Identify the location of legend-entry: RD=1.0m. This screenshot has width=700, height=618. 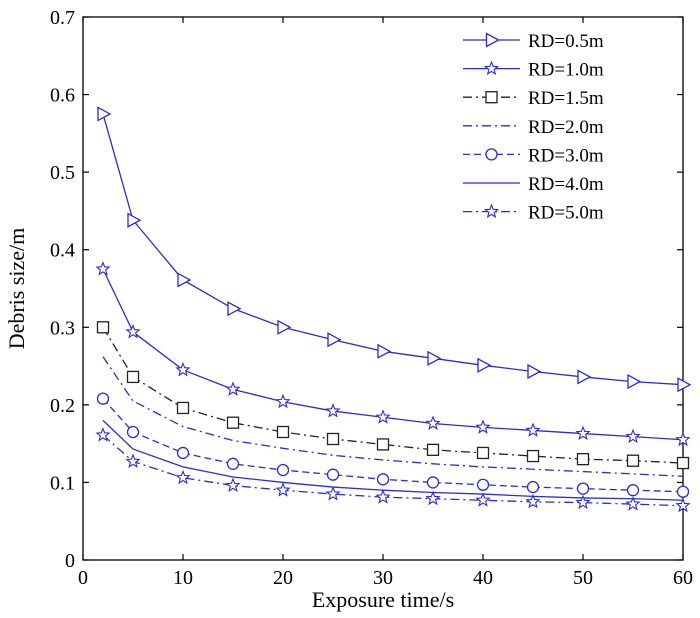
(533, 70).